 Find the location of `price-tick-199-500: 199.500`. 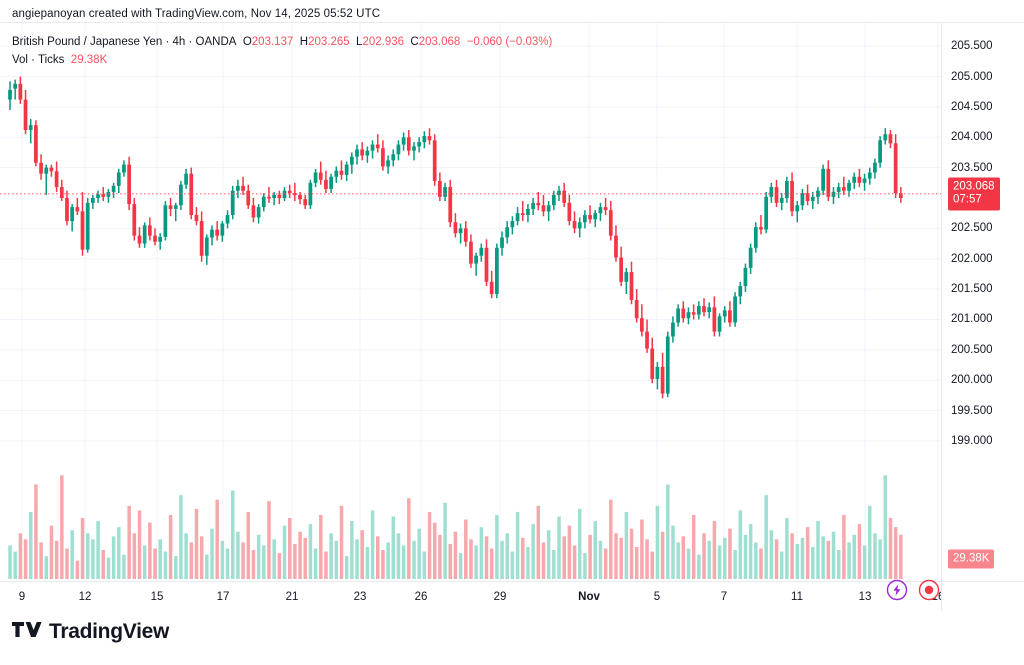

price-tick-199-500: 199.500 is located at coordinates (972, 410).